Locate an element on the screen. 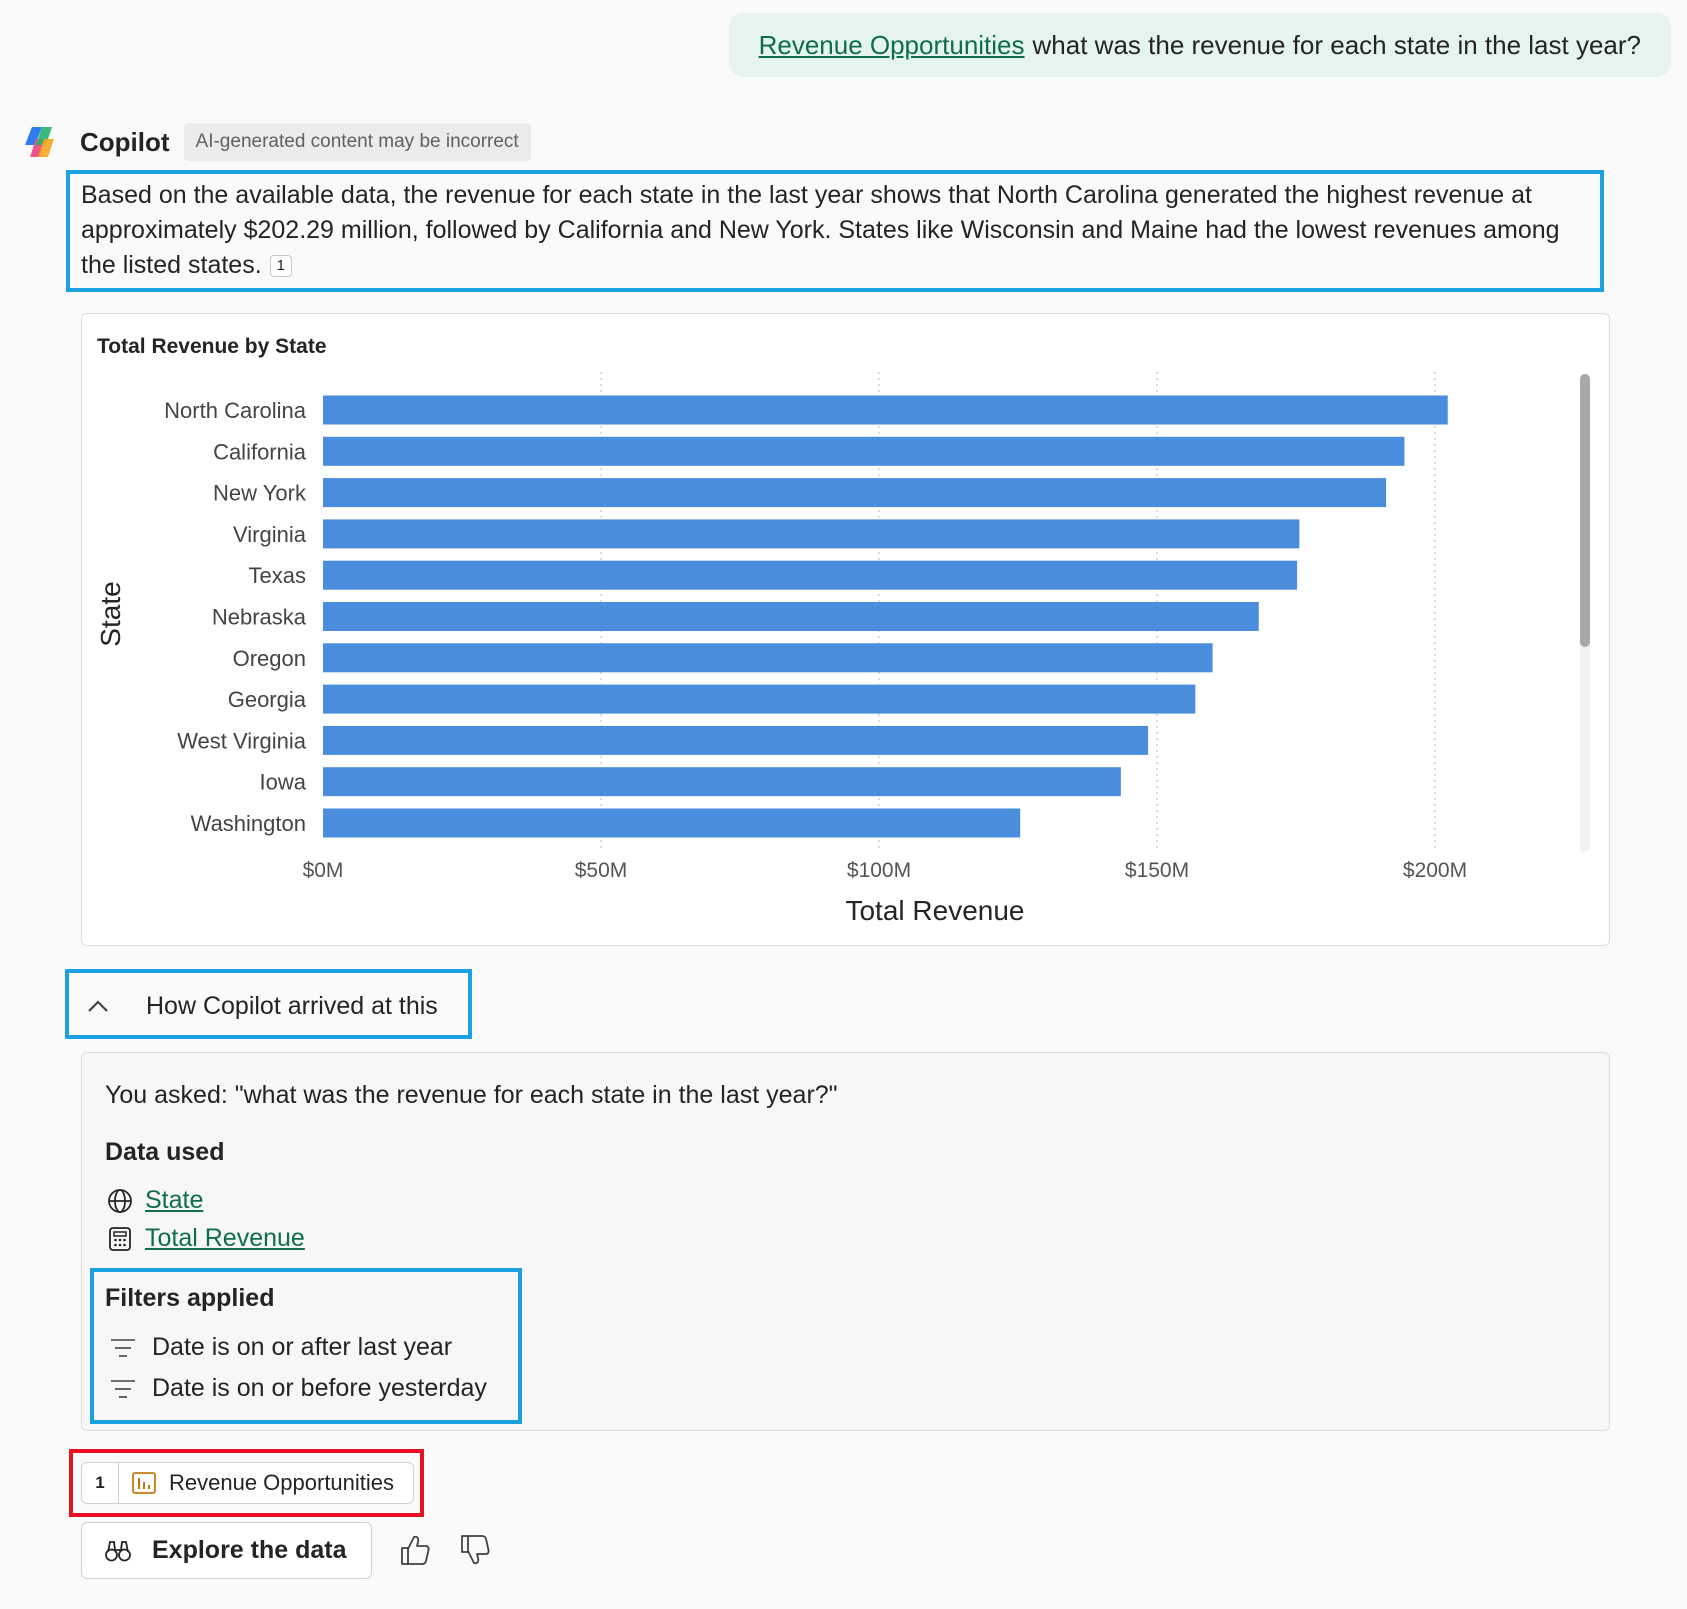  report-icon is located at coordinates (144, 1483).